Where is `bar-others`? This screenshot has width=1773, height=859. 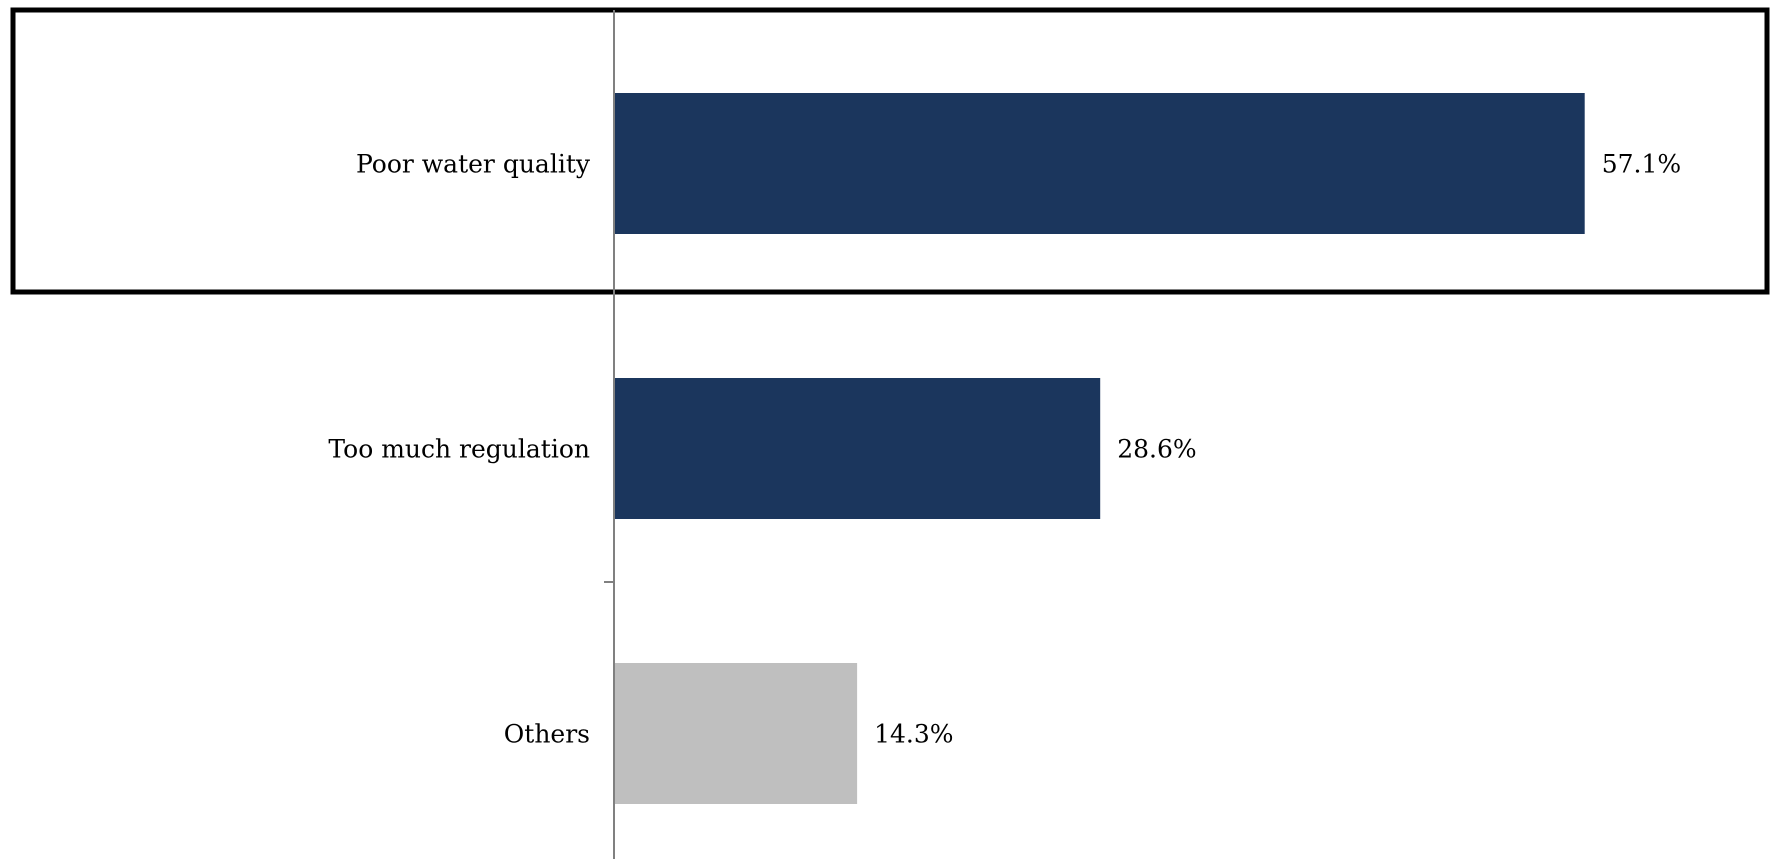 bar-others is located at coordinates (736, 733).